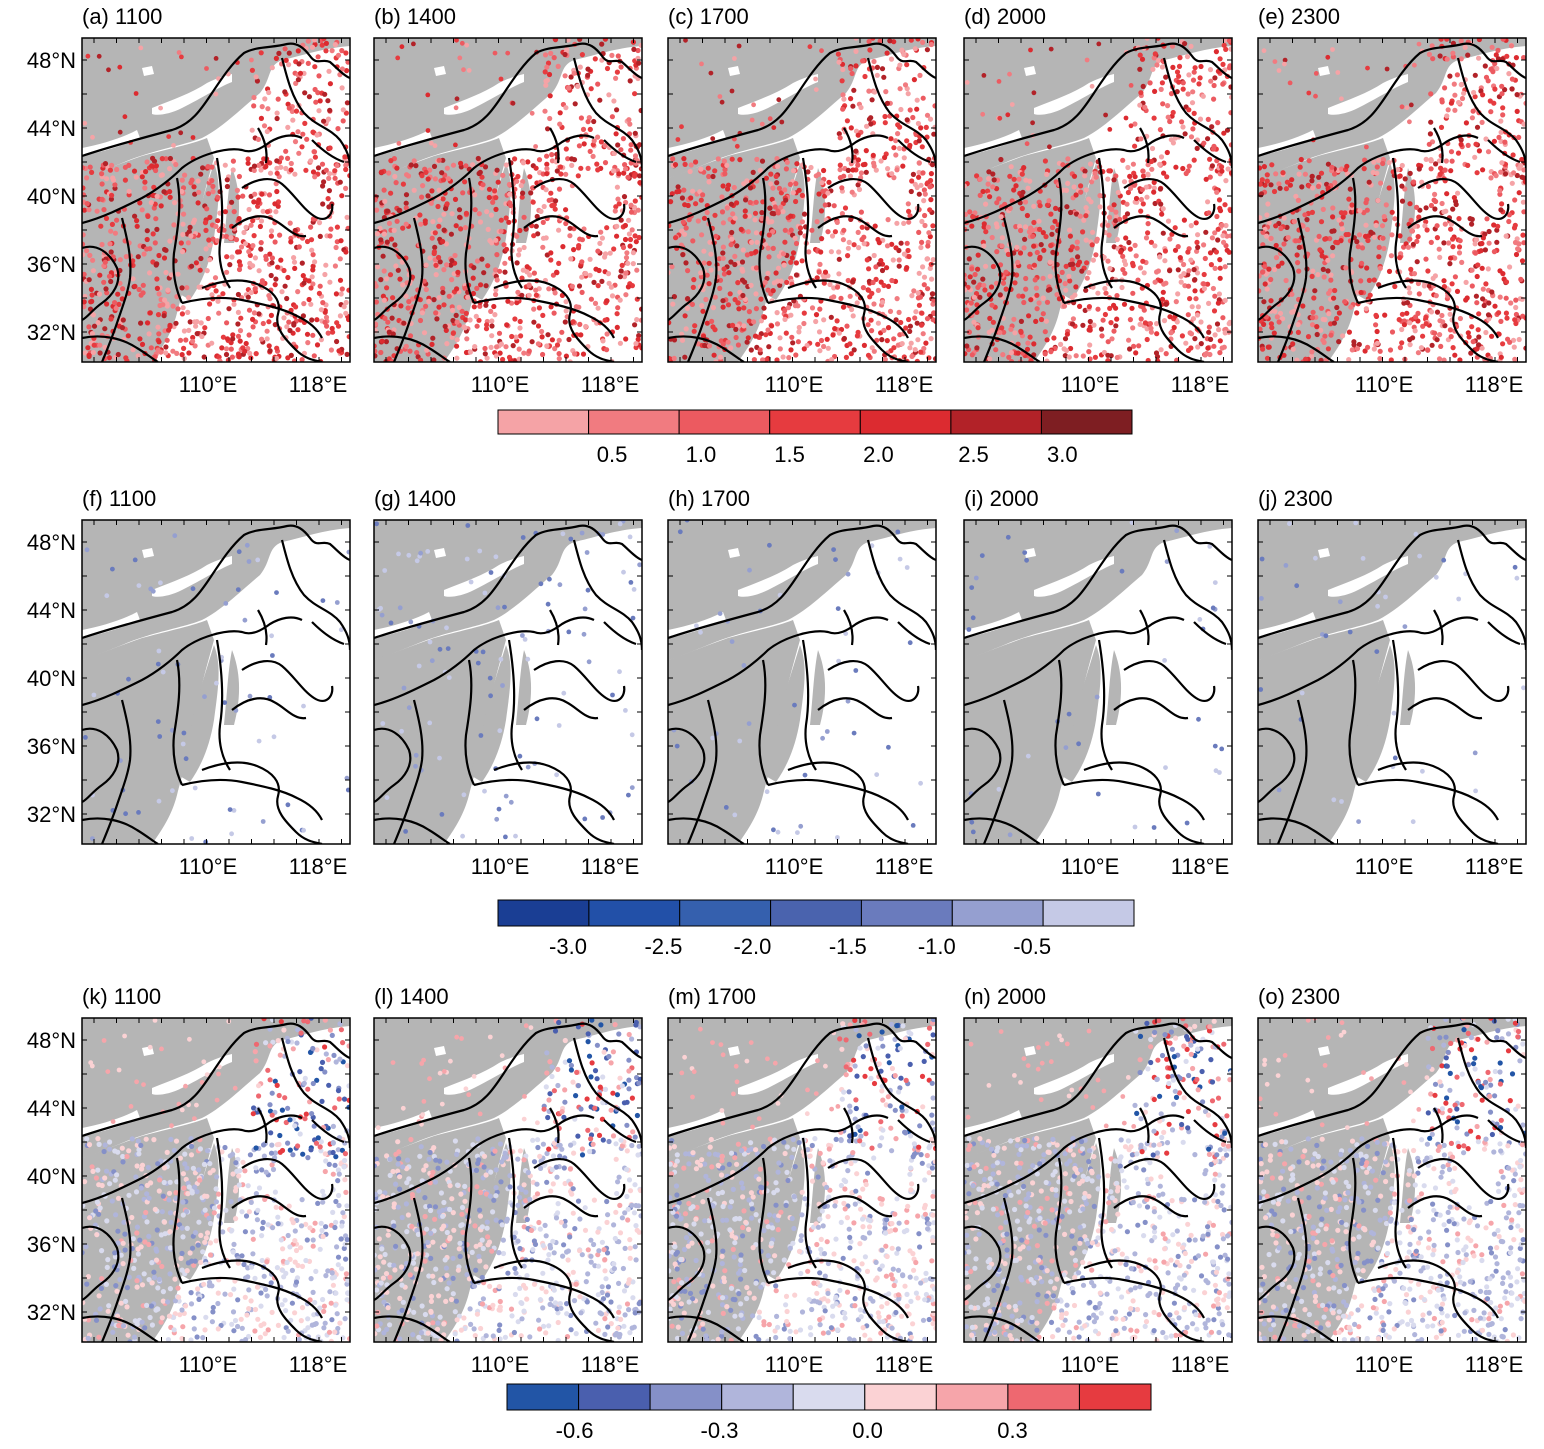  Describe the element at coordinates (1098, 200) in the screenshot. I see `map-body` at that location.